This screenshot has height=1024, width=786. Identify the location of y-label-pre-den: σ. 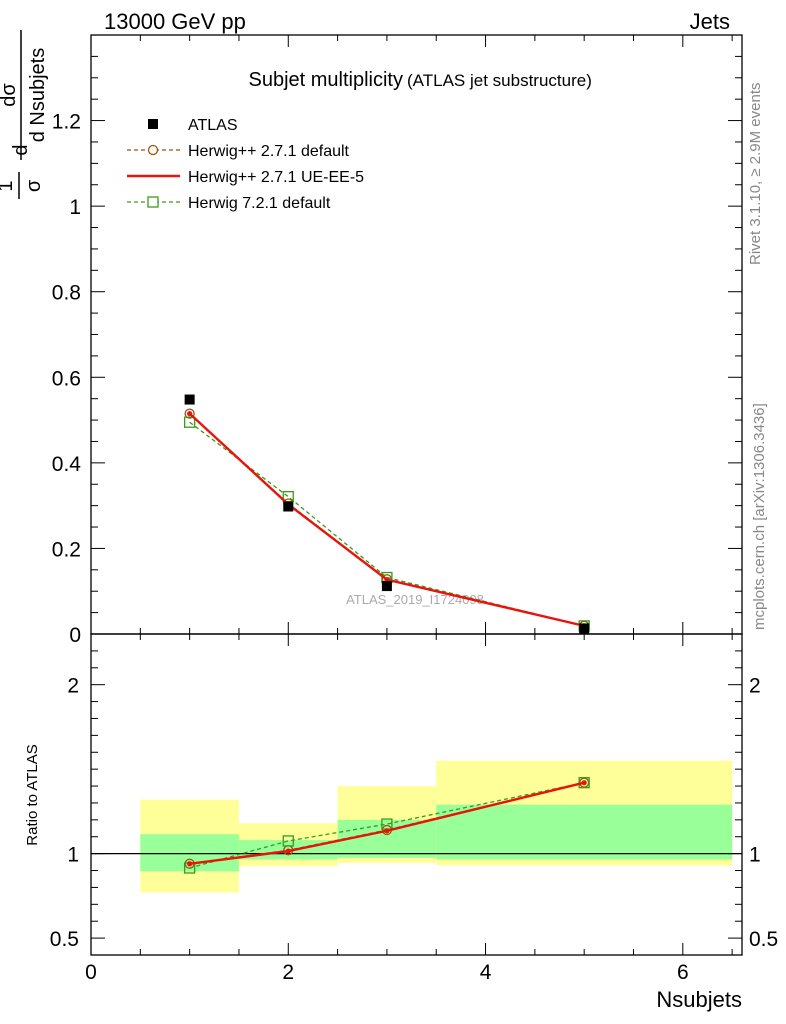
(34, 185).